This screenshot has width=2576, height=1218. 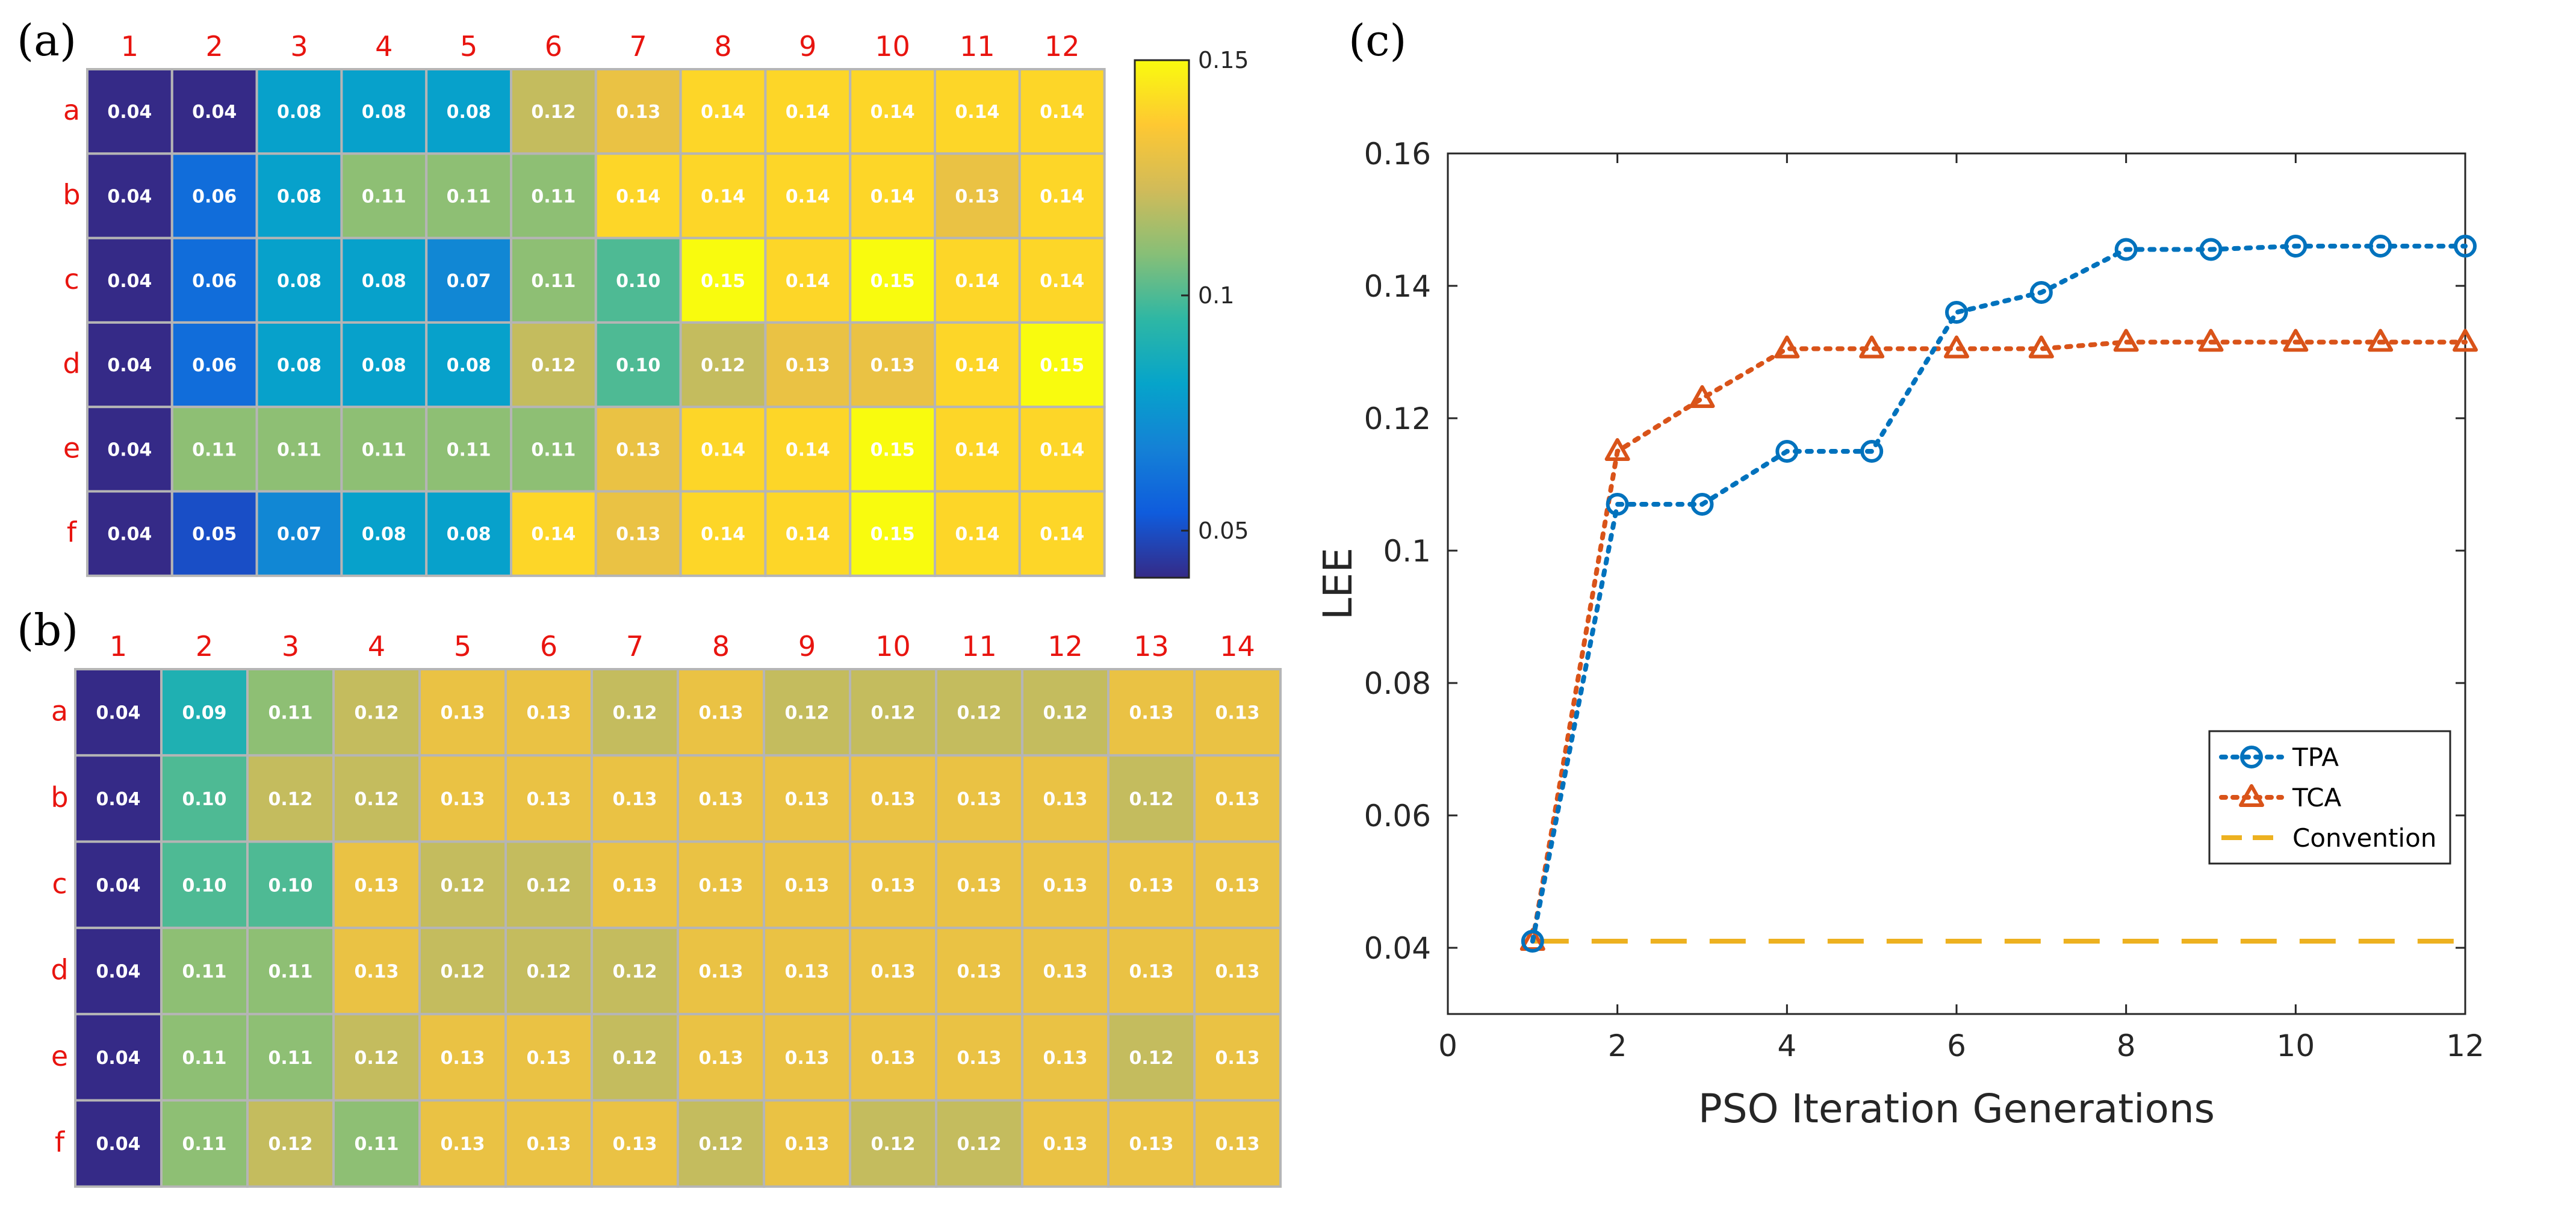 I want to click on legend-label-convention: Convention, so click(x=2364, y=838).